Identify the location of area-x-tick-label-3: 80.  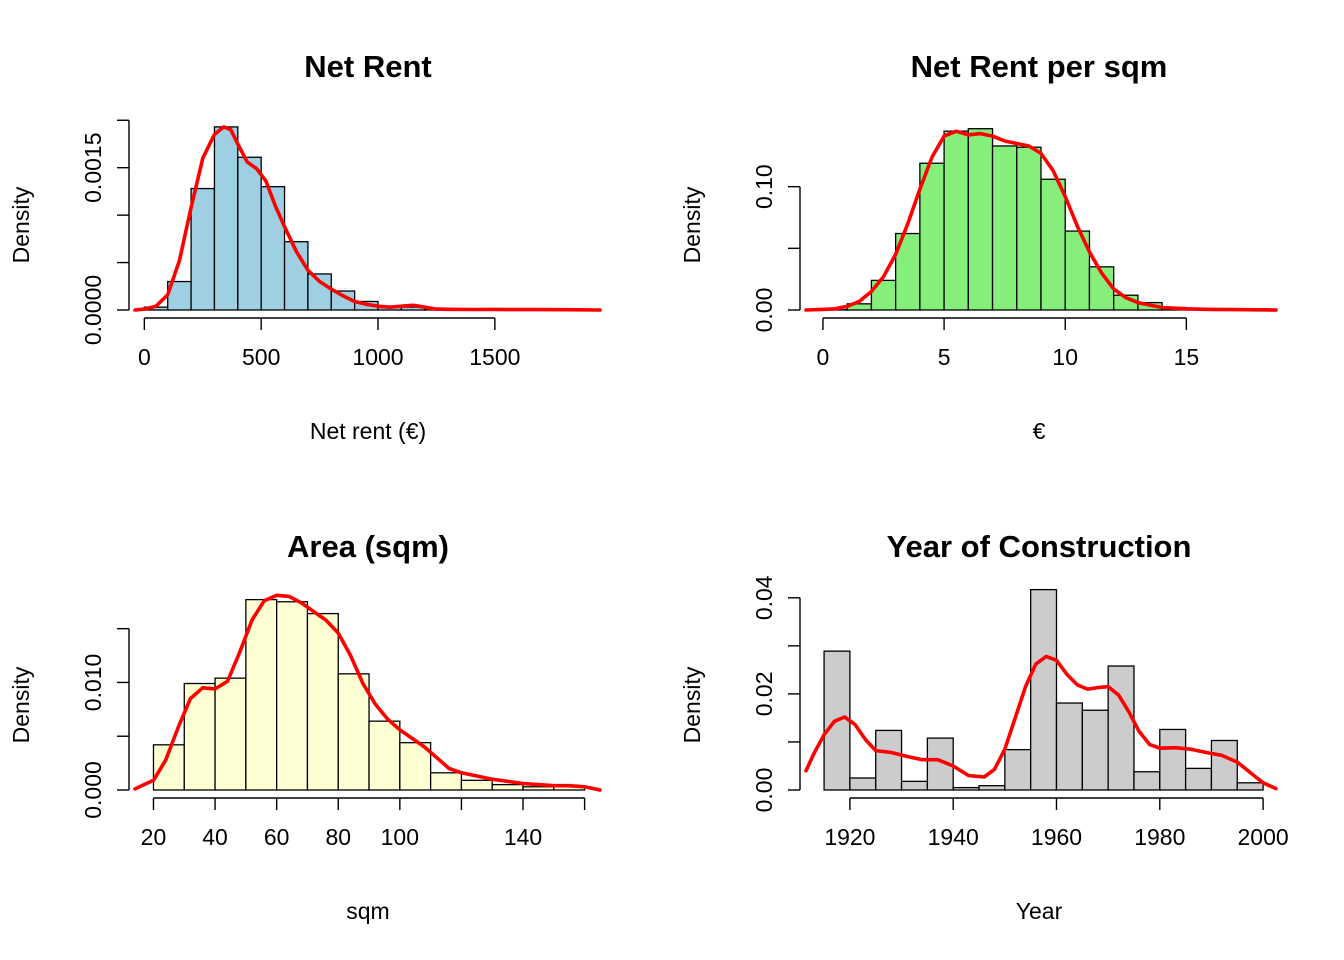
(338, 837).